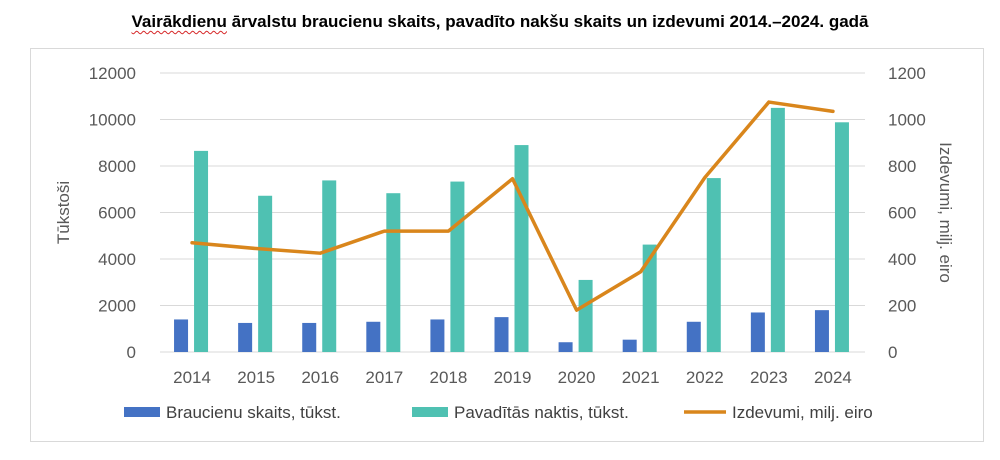 This screenshot has width=1000, height=460. I want to click on bar-braucienu-2019, so click(501, 334).